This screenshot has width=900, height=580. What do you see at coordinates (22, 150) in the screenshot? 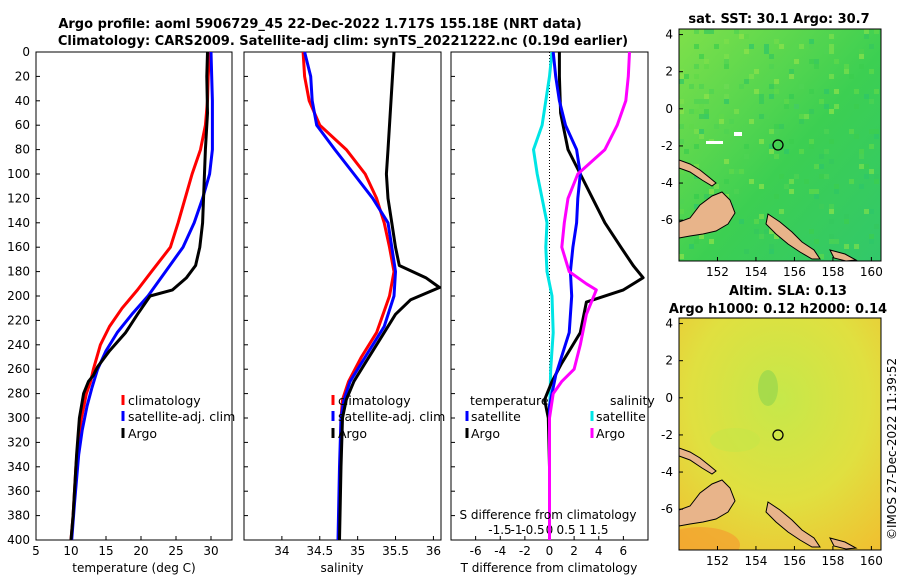
I see `depth-tick-label: 80` at bounding box center [22, 150].